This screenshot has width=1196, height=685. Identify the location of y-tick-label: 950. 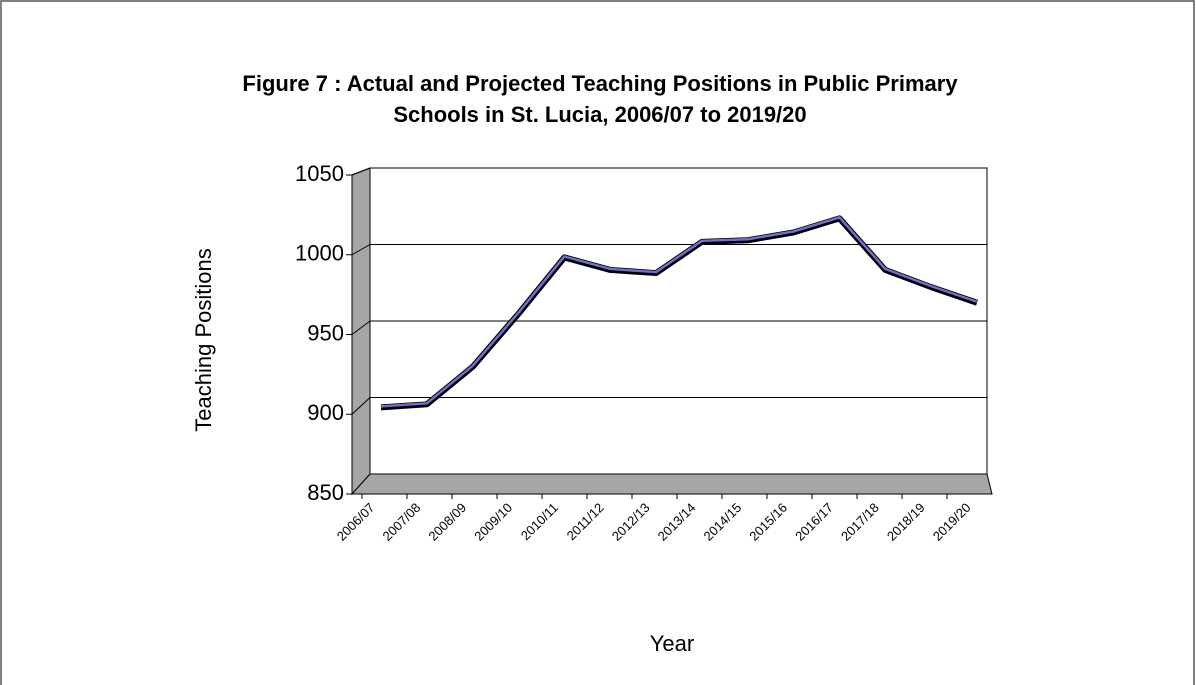
(325, 332).